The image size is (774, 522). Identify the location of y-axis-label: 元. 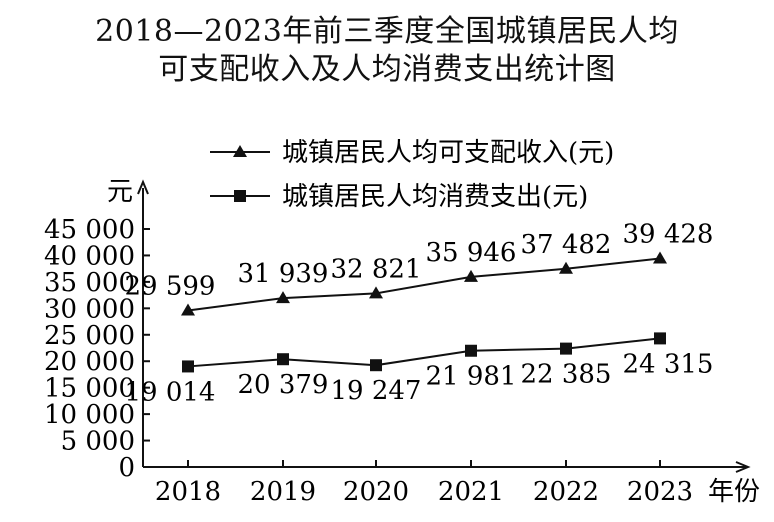
(120, 192).